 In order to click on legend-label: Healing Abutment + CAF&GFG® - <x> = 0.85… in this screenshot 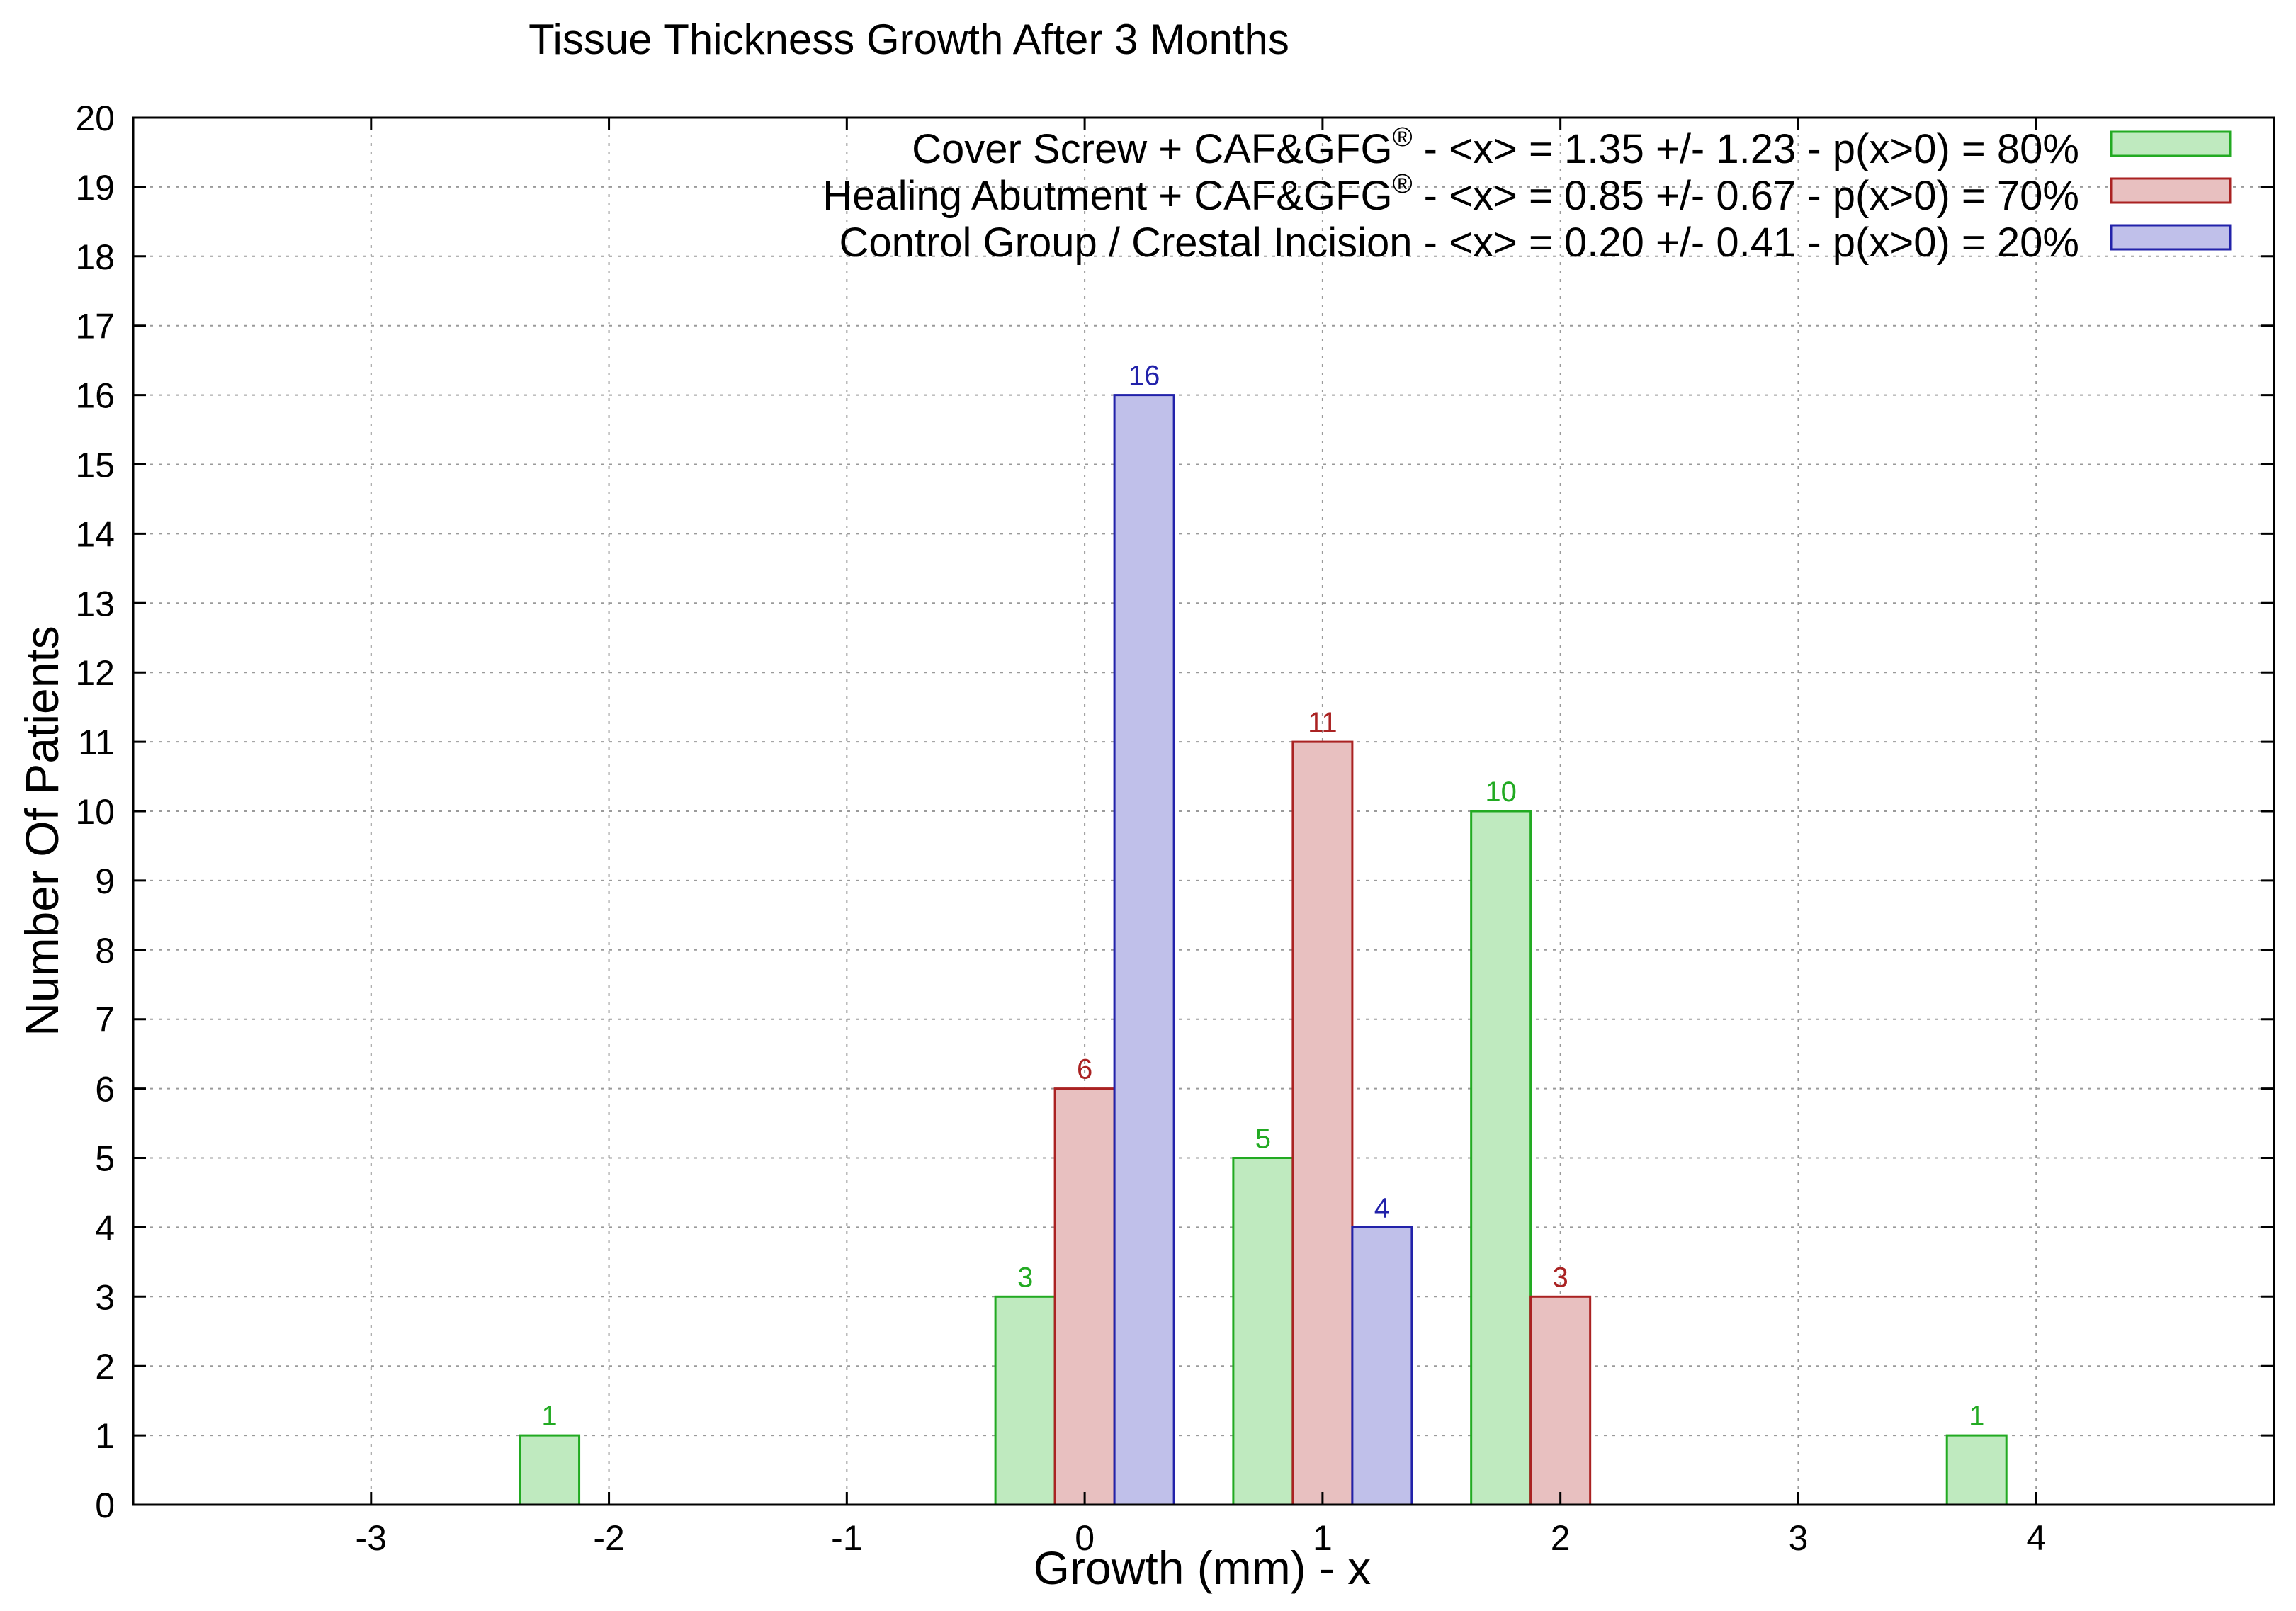, I will do `click(1450, 194)`.